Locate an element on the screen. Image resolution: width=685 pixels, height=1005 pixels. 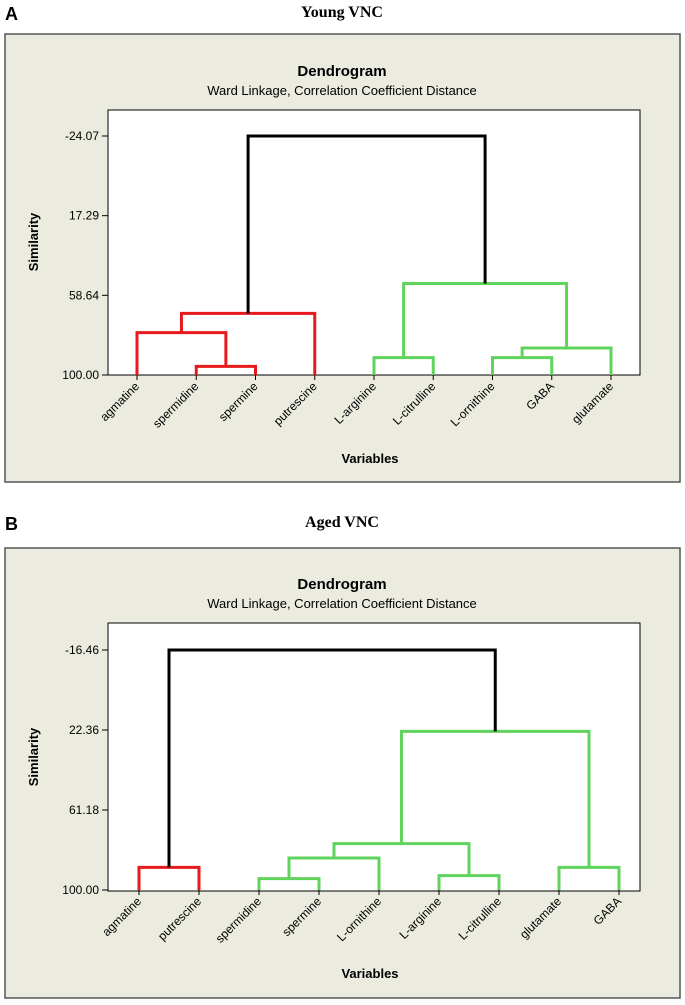
panel-b-label: B is located at coordinates (11, 524).